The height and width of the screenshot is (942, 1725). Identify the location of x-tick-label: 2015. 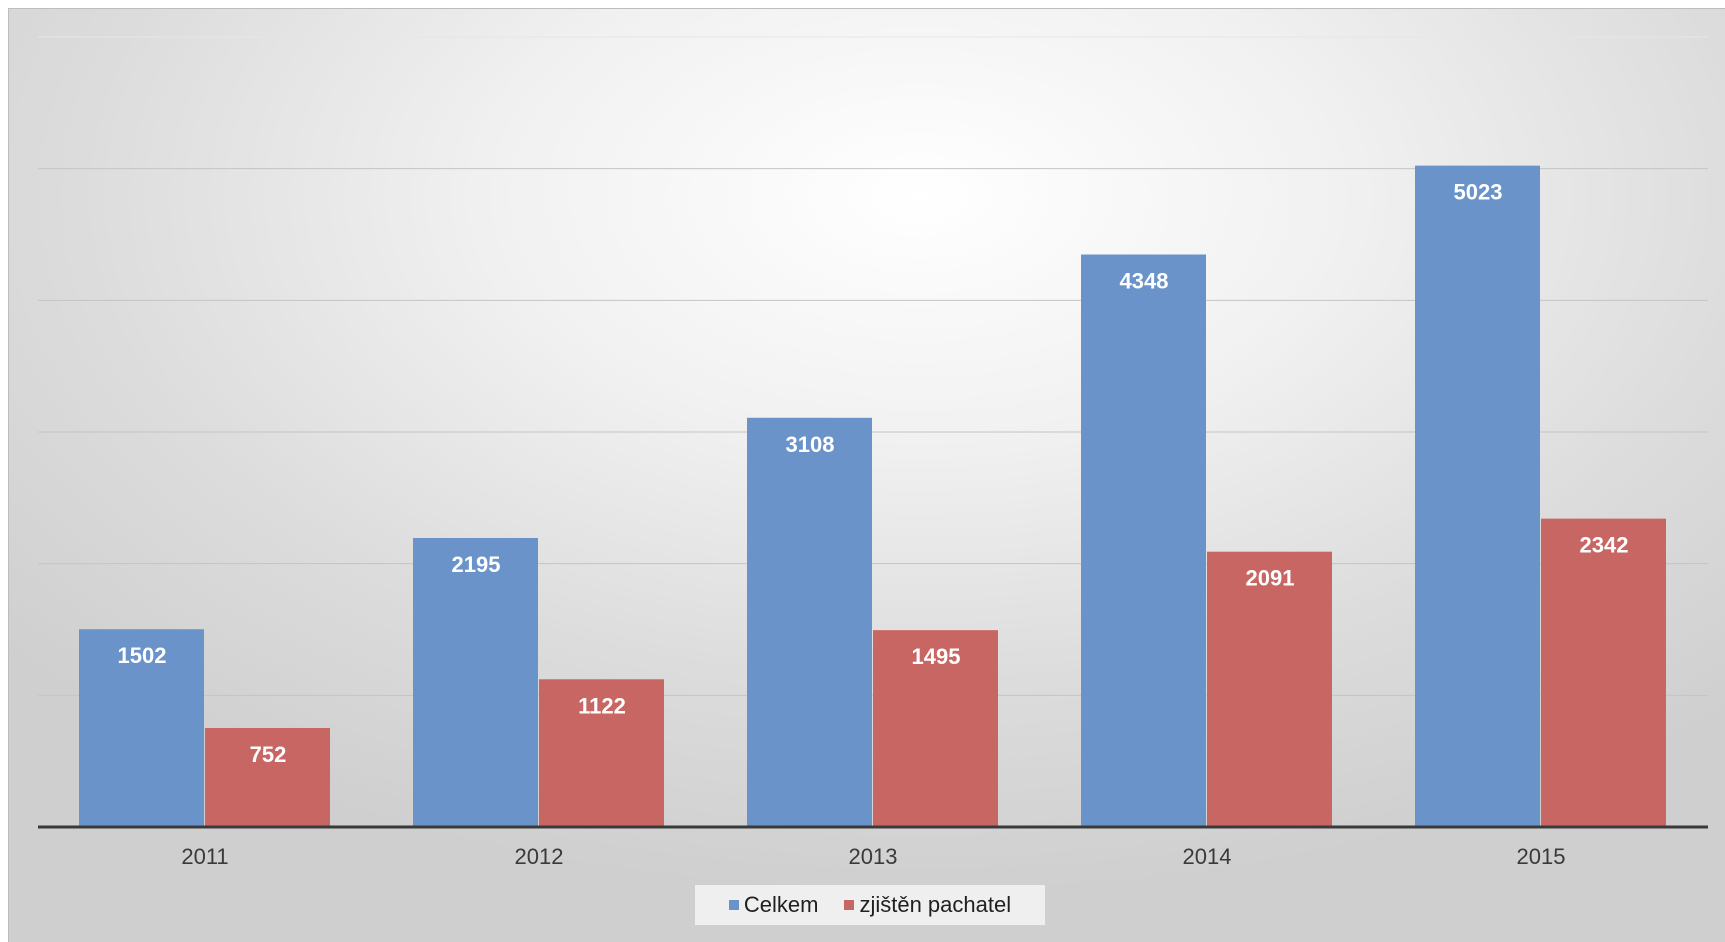
(1541, 856).